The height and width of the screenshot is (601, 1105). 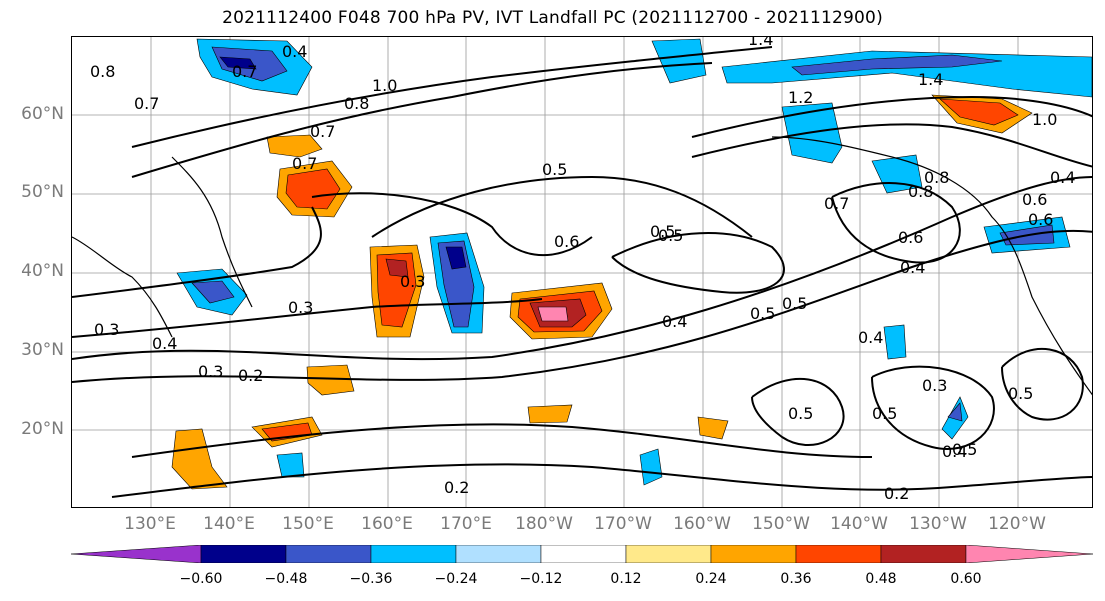 What do you see at coordinates (955, 412) in the screenshot?
I see `blob-neg-130w-core` at bounding box center [955, 412].